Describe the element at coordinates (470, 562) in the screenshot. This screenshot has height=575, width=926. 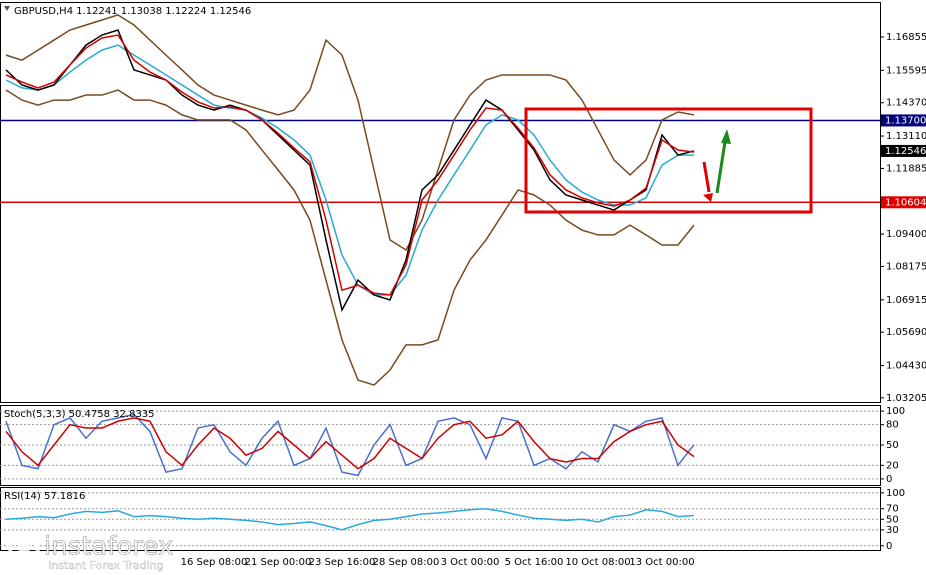
I see `x-tick-label: 3 Oct 00:00` at that location.